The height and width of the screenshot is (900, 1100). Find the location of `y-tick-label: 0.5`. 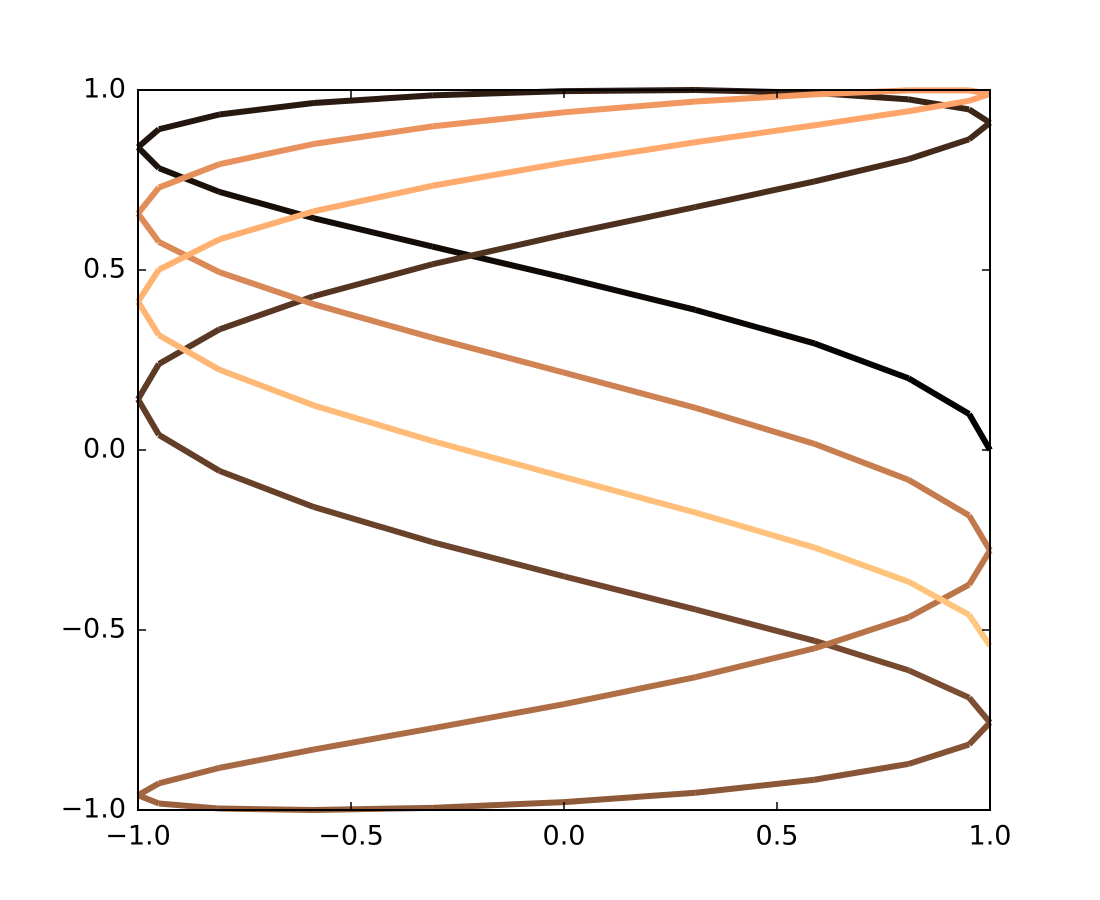

y-tick-label: 0.5 is located at coordinates (104, 269).